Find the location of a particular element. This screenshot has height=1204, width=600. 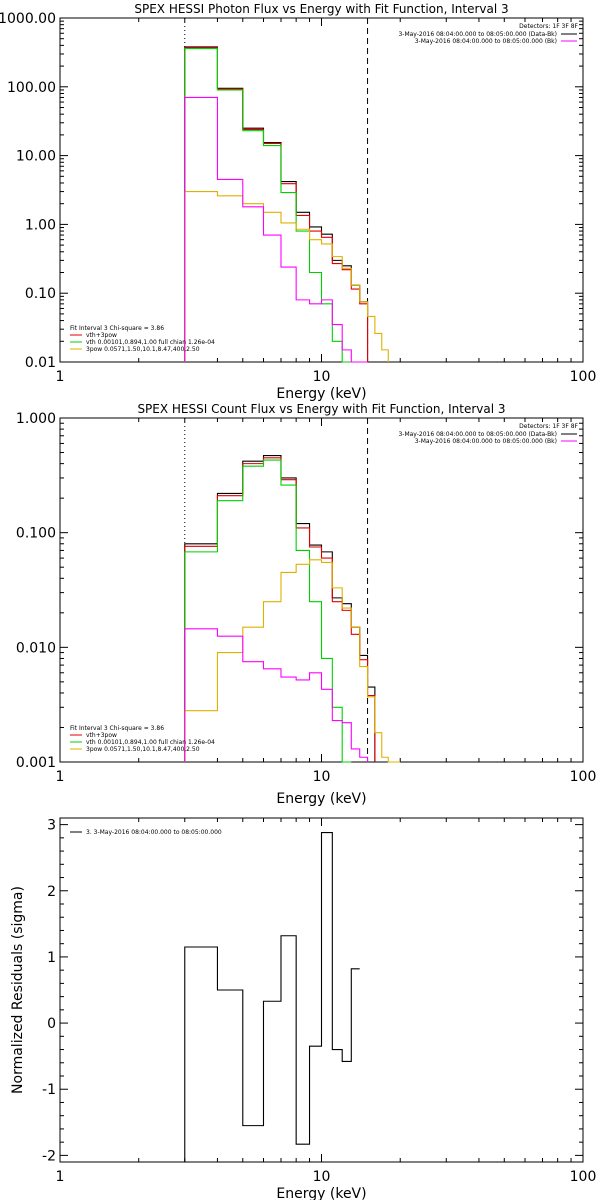

y-tick-label: 1.00 is located at coordinates (40, 225).